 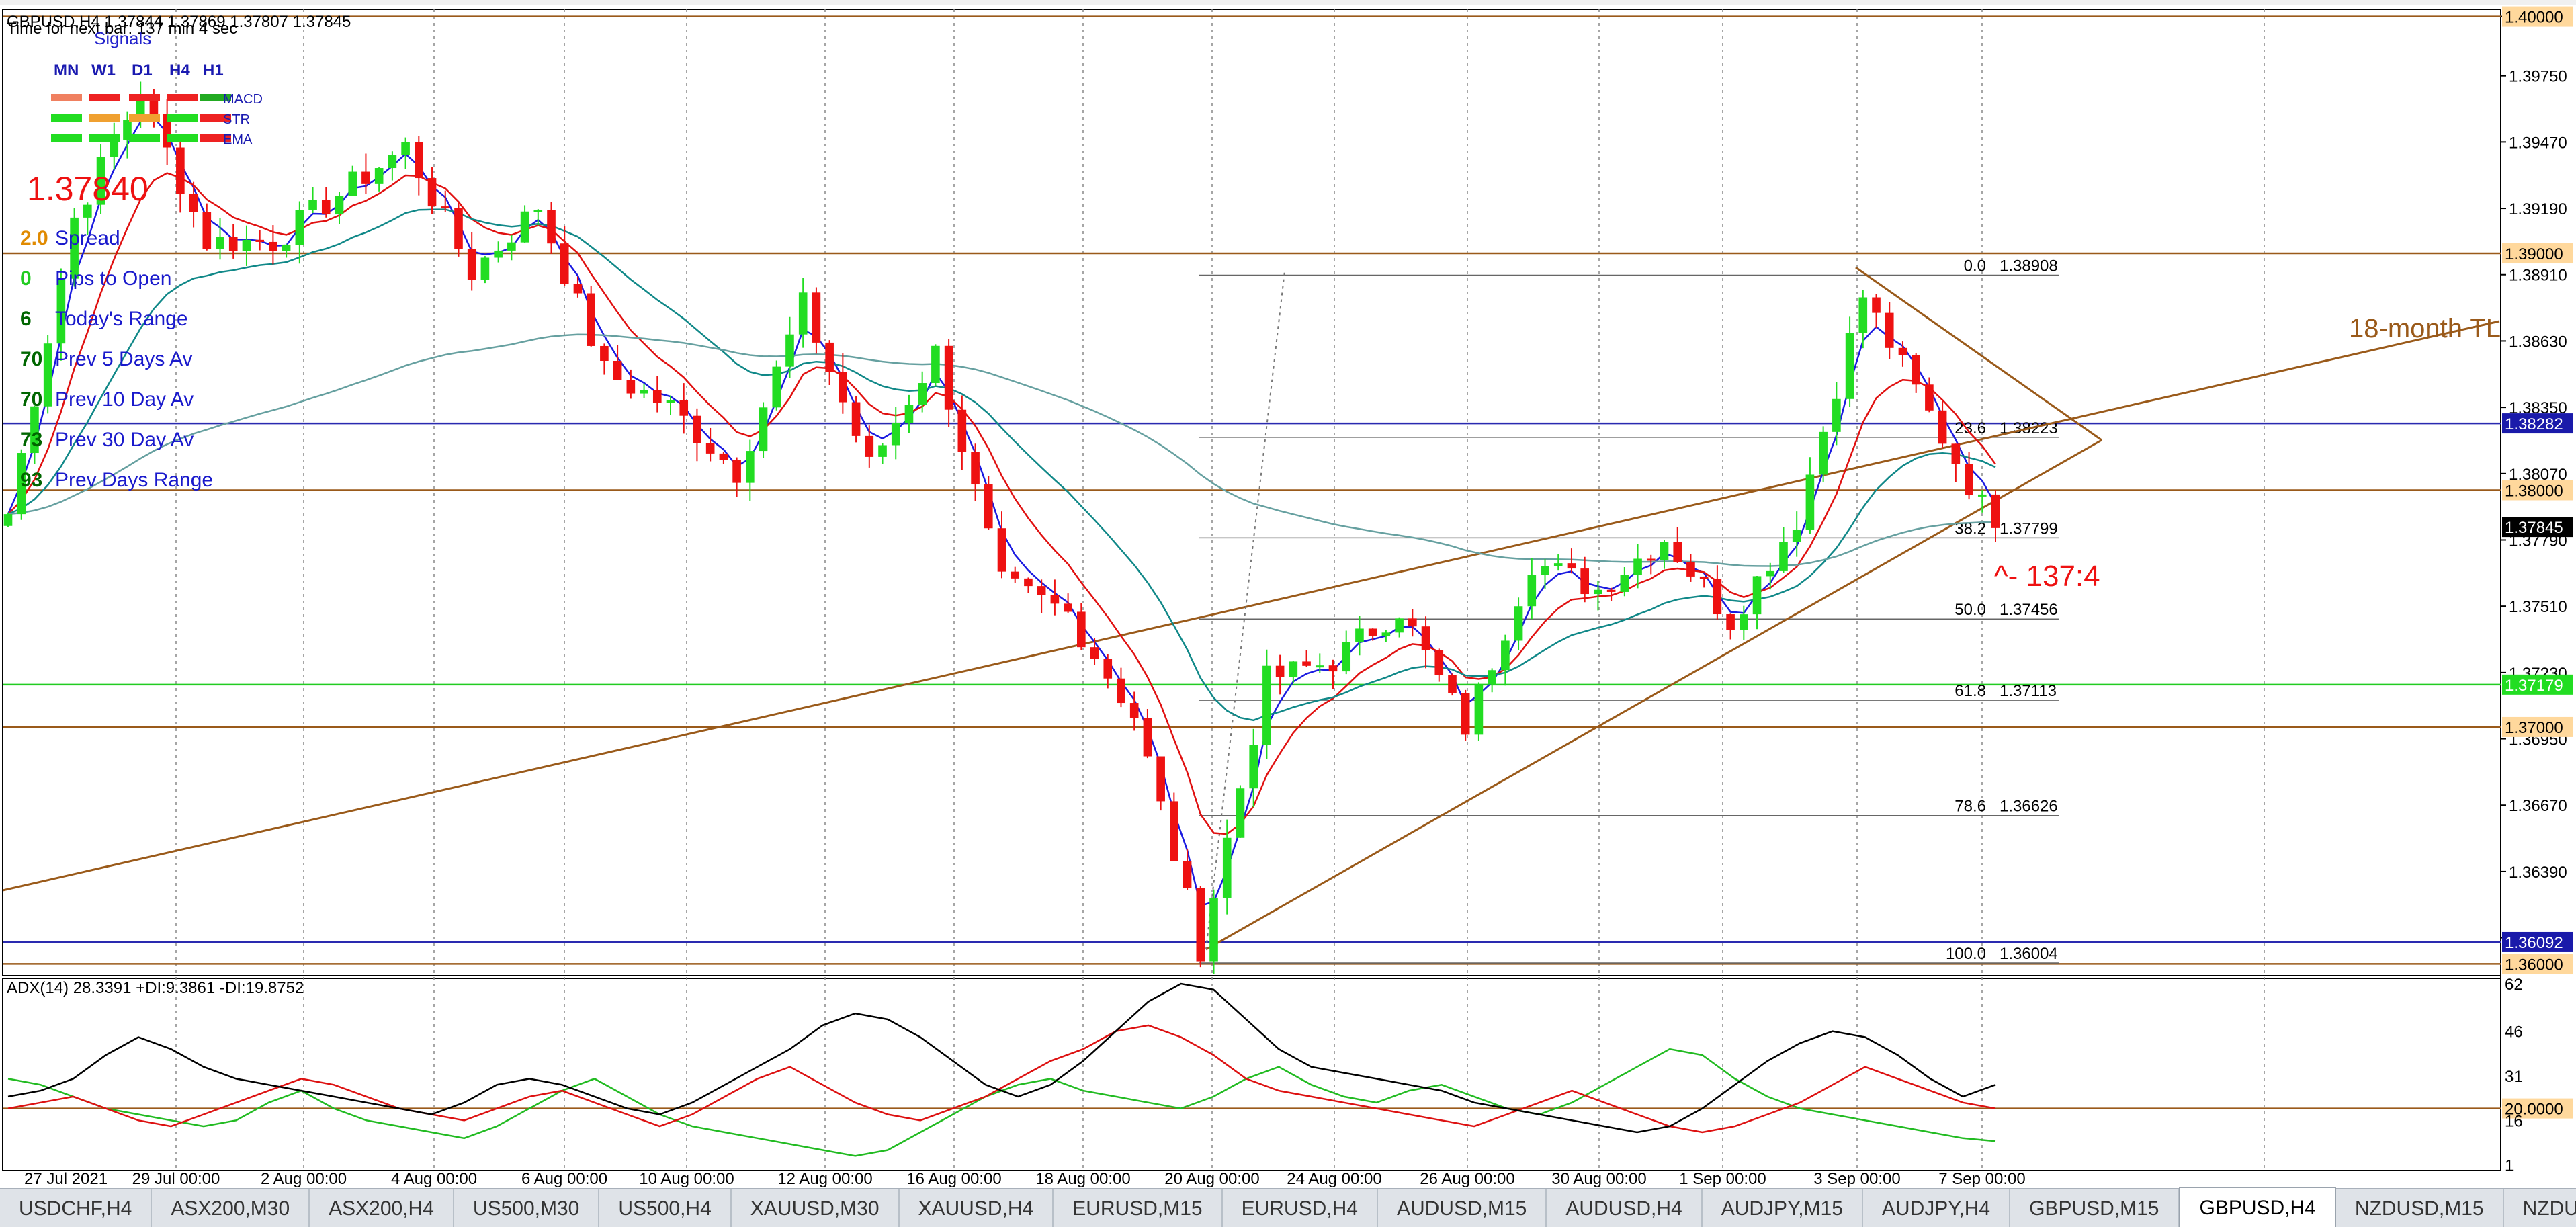 I want to click on price-tick-label: 1.38910, so click(x=2538, y=276).